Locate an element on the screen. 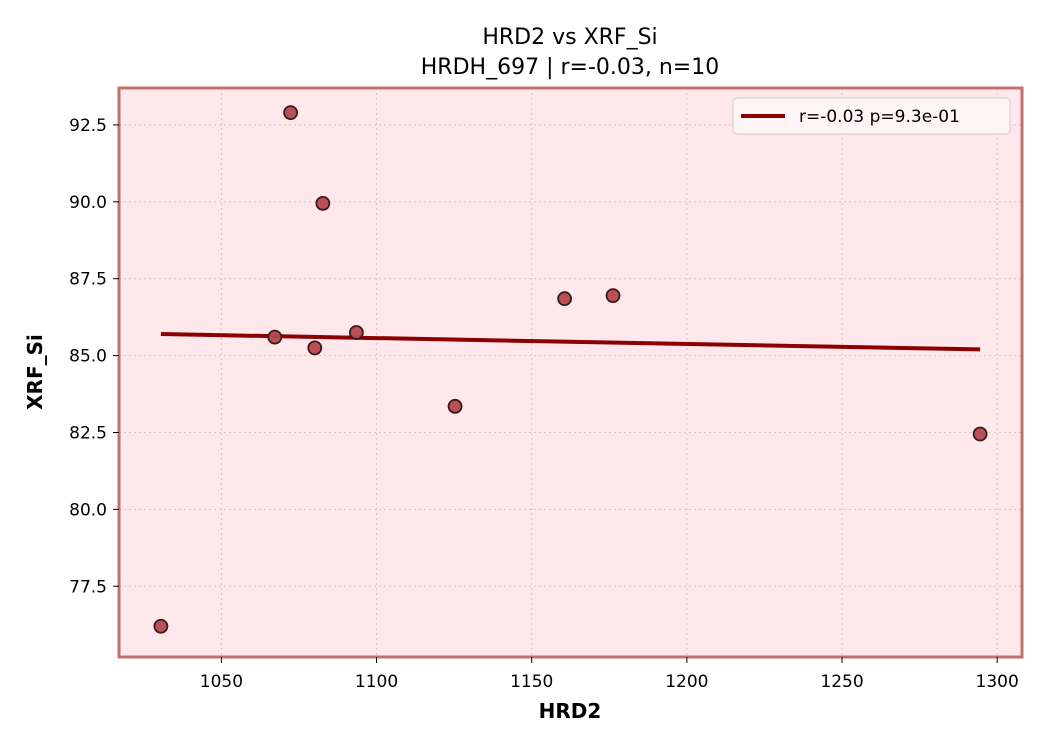 The height and width of the screenshot is (750, 1050). y-axis-ticks: 77.5 80.0 82.5 85.0 87.5 90.0 92.5 is located at coordinates (94, 356).